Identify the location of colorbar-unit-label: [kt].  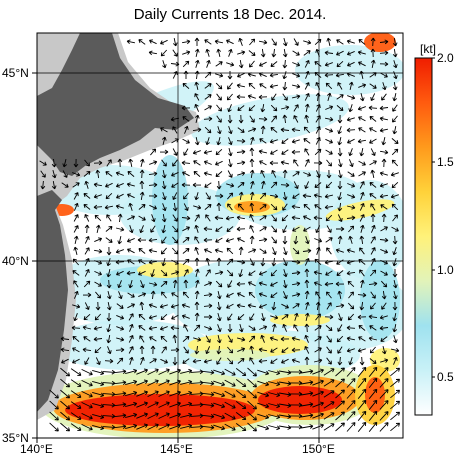
(428, 49).